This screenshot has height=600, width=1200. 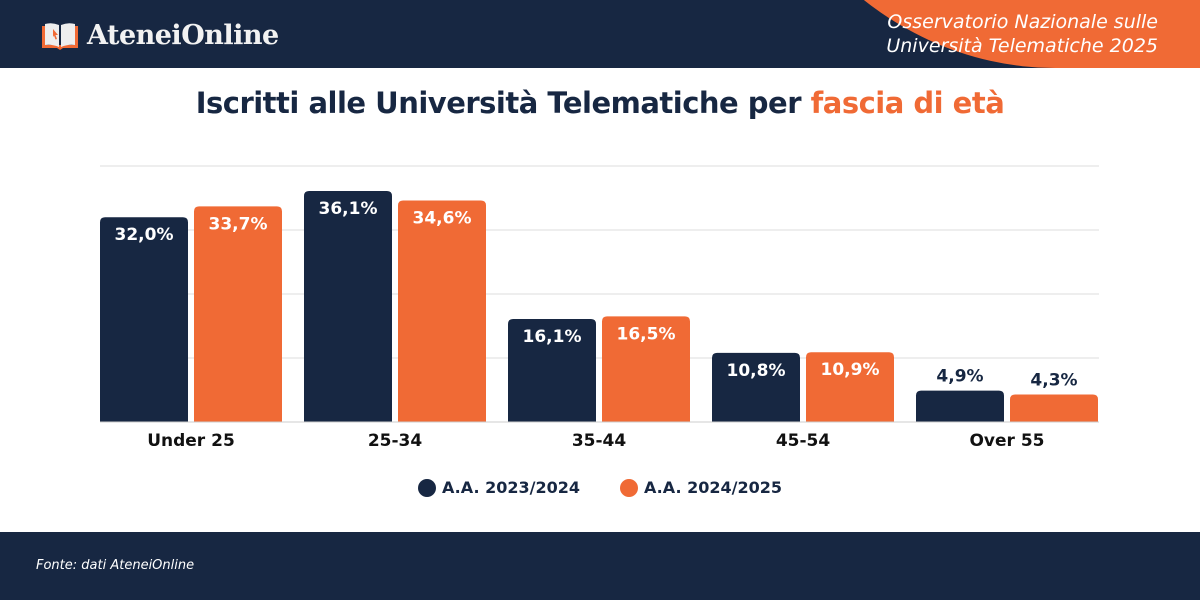 I want to click on data-label: 36,1%, so click(x=348, y=209).